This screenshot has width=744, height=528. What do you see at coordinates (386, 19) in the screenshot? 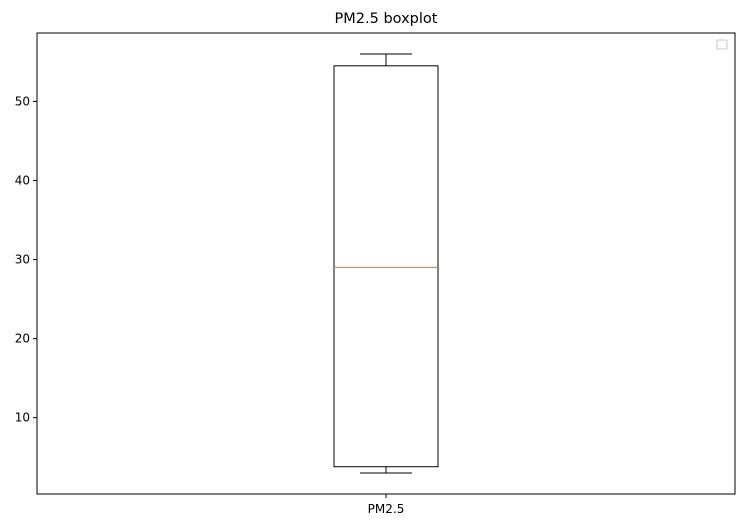
I see `chart-title: PM2.5 boxplot` at bounding box center [386, 19].